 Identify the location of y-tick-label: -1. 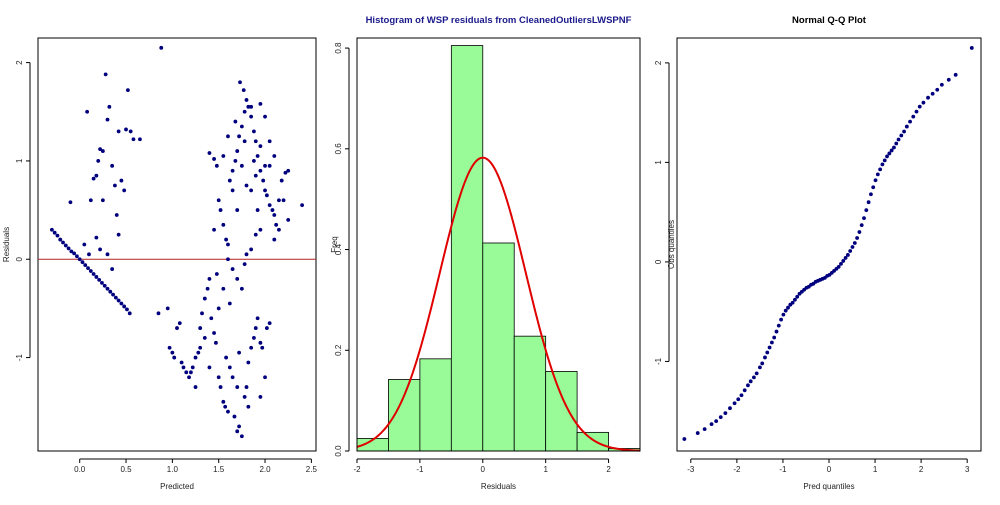
(658, 361).